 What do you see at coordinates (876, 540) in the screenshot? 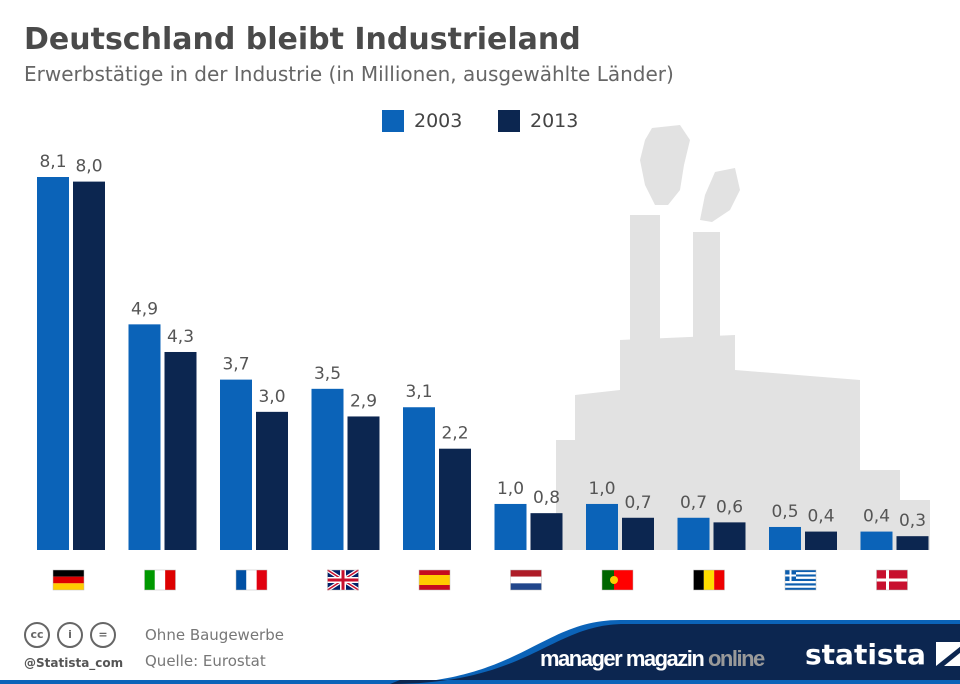
I see `bar-2003-Denmark` at bounding box center [876, 540].